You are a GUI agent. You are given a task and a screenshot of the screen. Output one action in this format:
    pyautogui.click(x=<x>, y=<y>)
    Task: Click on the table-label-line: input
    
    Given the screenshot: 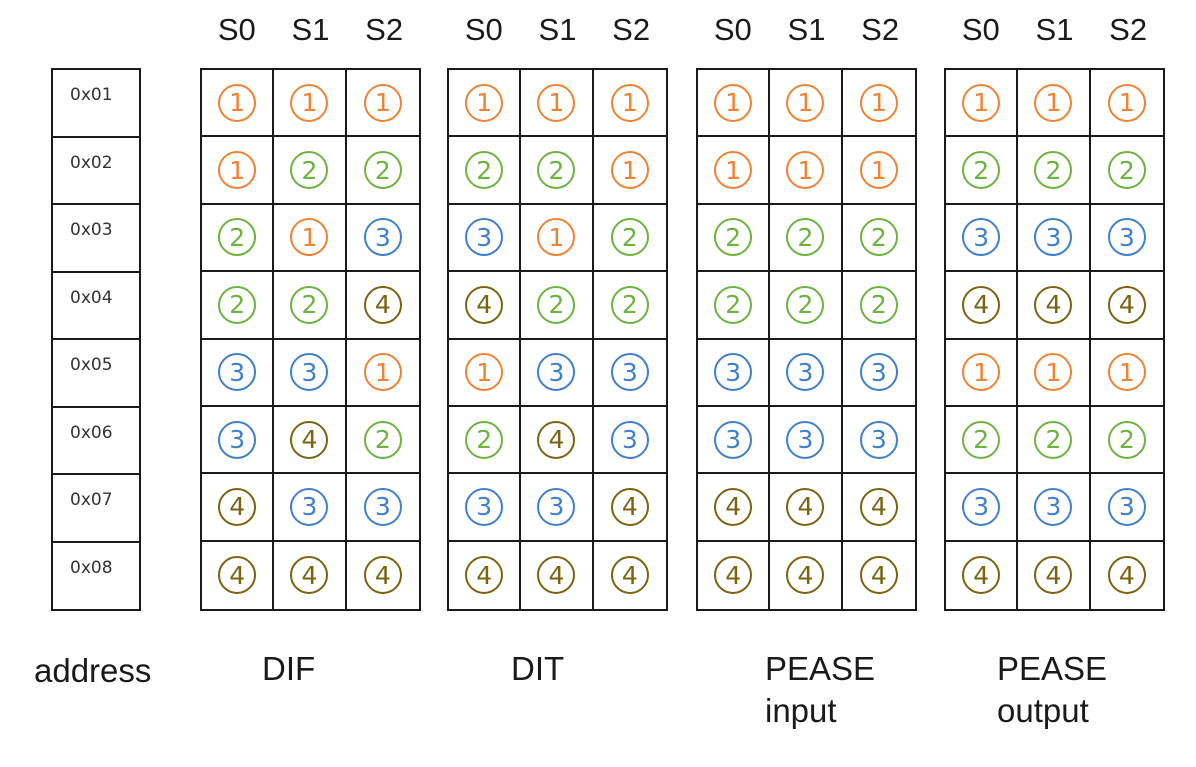 What is the action you would take?
    pyautogui.click(x=801, y=710)
    